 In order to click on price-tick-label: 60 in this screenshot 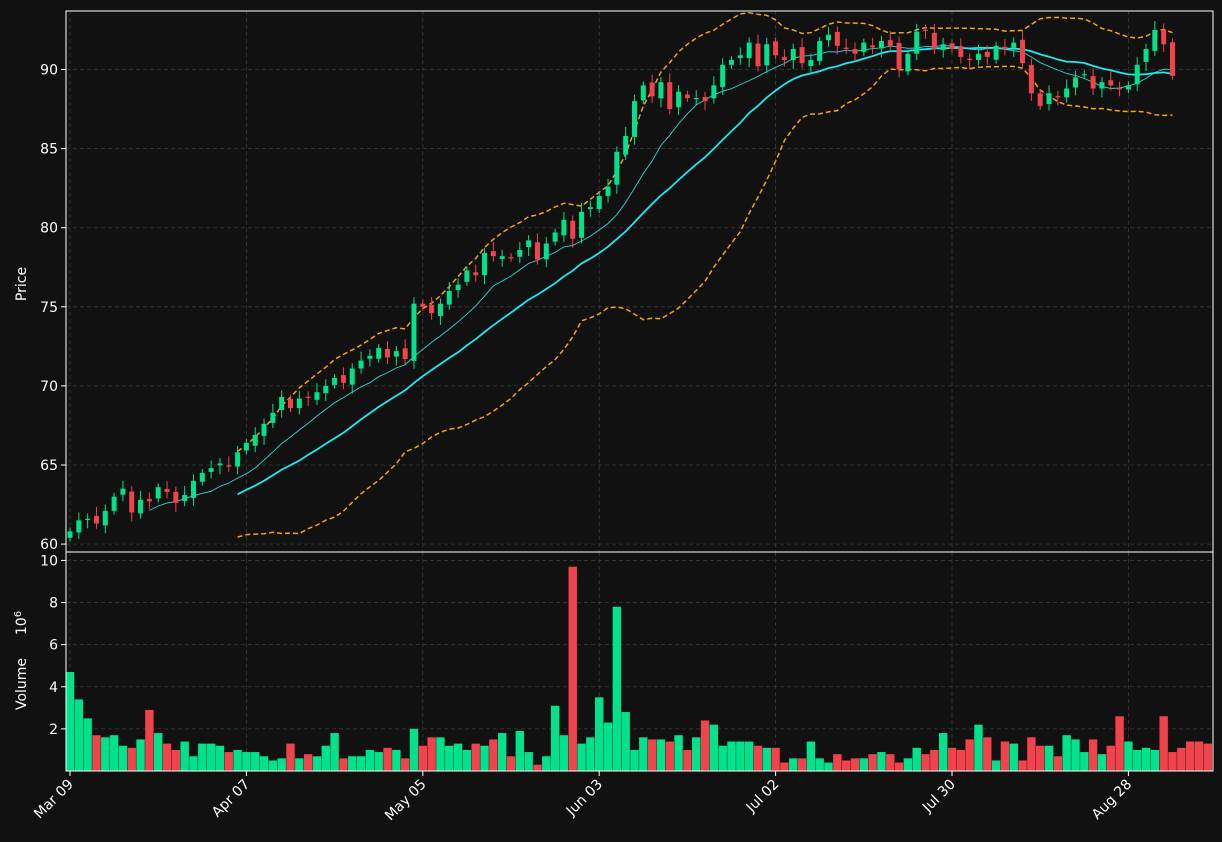, I will do `click(49, 545)`.